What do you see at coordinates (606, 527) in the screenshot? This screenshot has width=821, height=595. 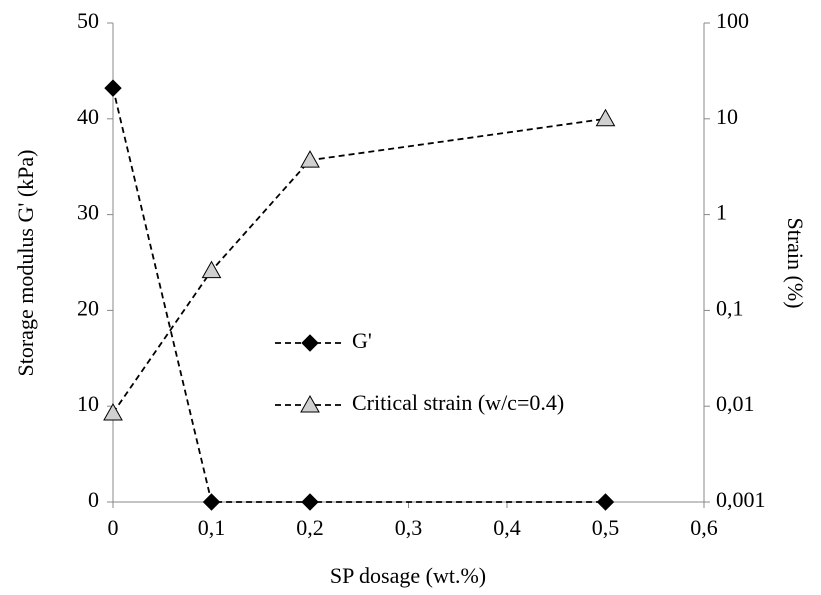 I see `x-tick-label: 0,5` at bounding box center [606, 527].